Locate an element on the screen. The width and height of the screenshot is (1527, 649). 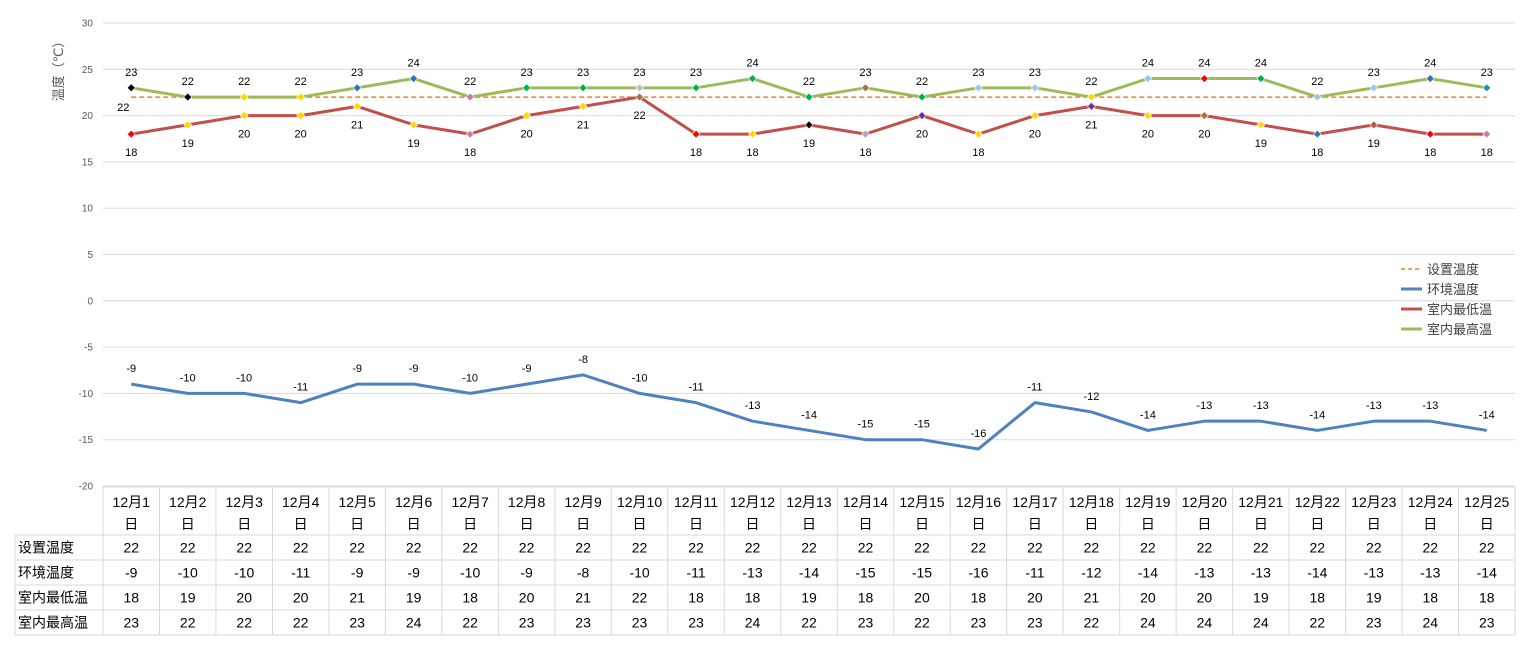
category-label: 12月25 is located at coordinates (1486, 502).